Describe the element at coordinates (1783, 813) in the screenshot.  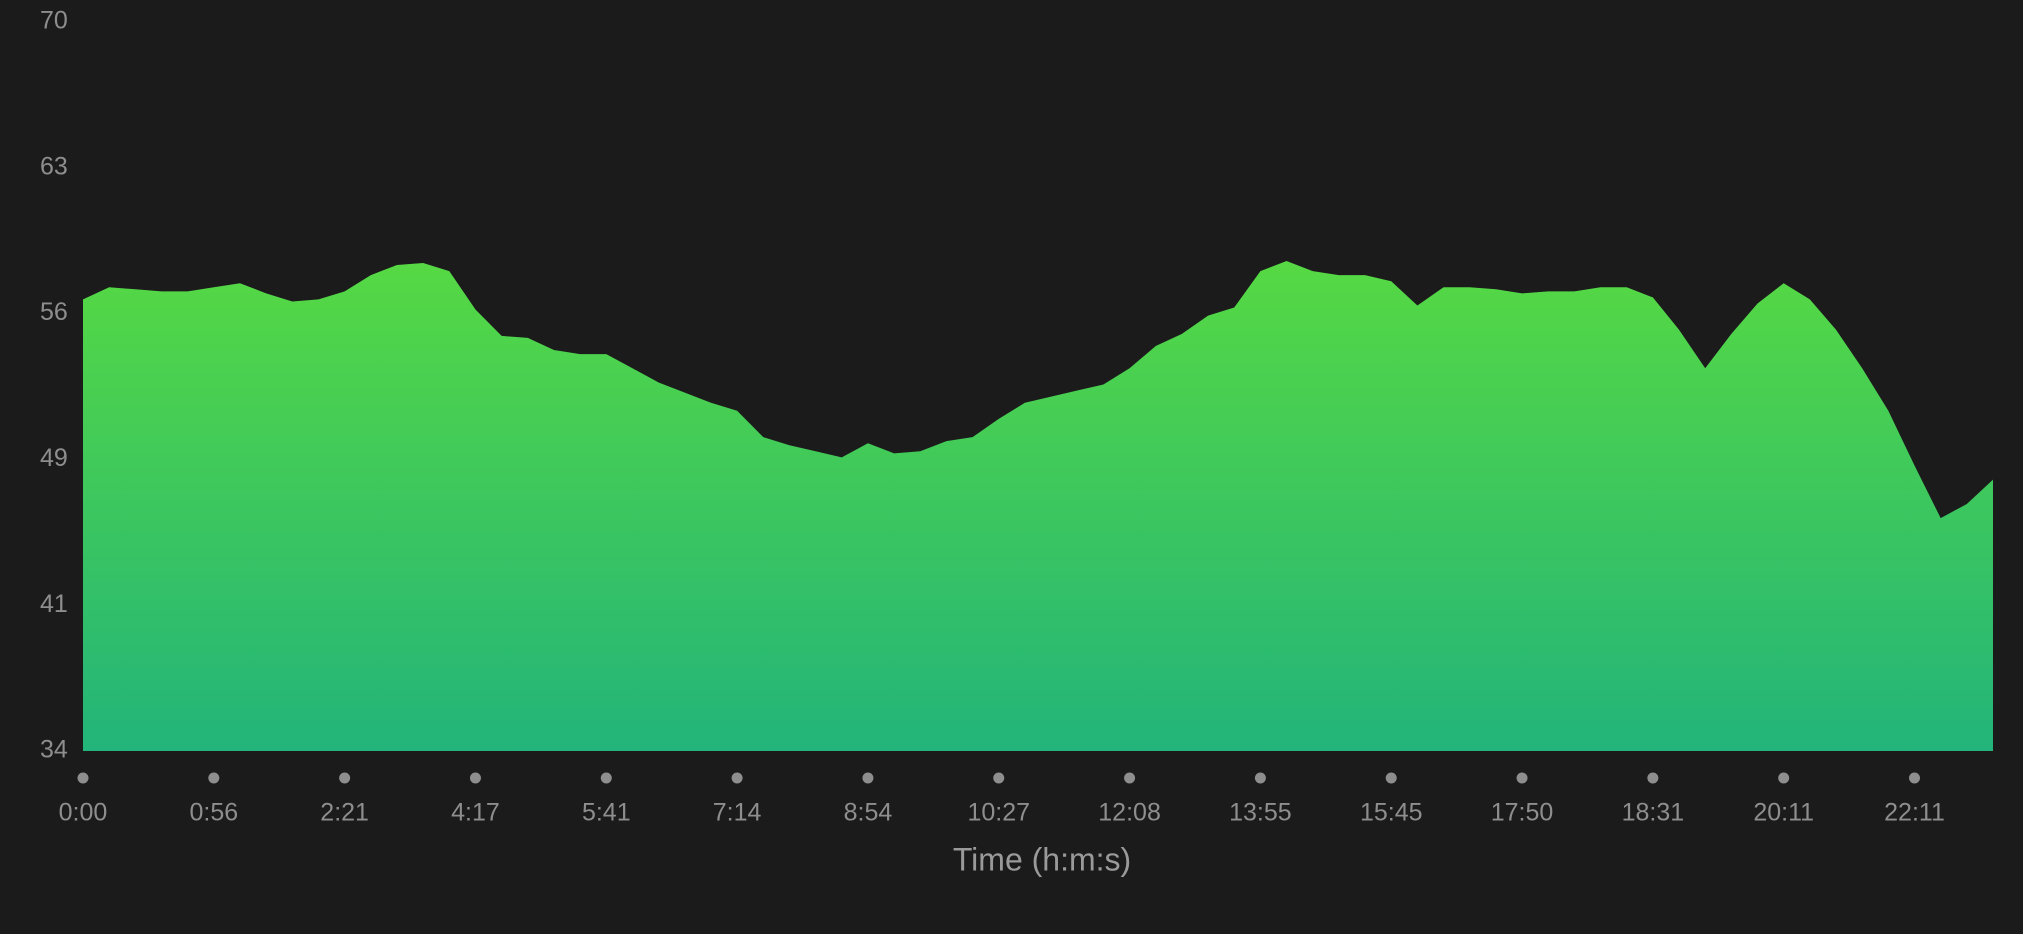
I see `x-tick-label: 20:11` at that location.